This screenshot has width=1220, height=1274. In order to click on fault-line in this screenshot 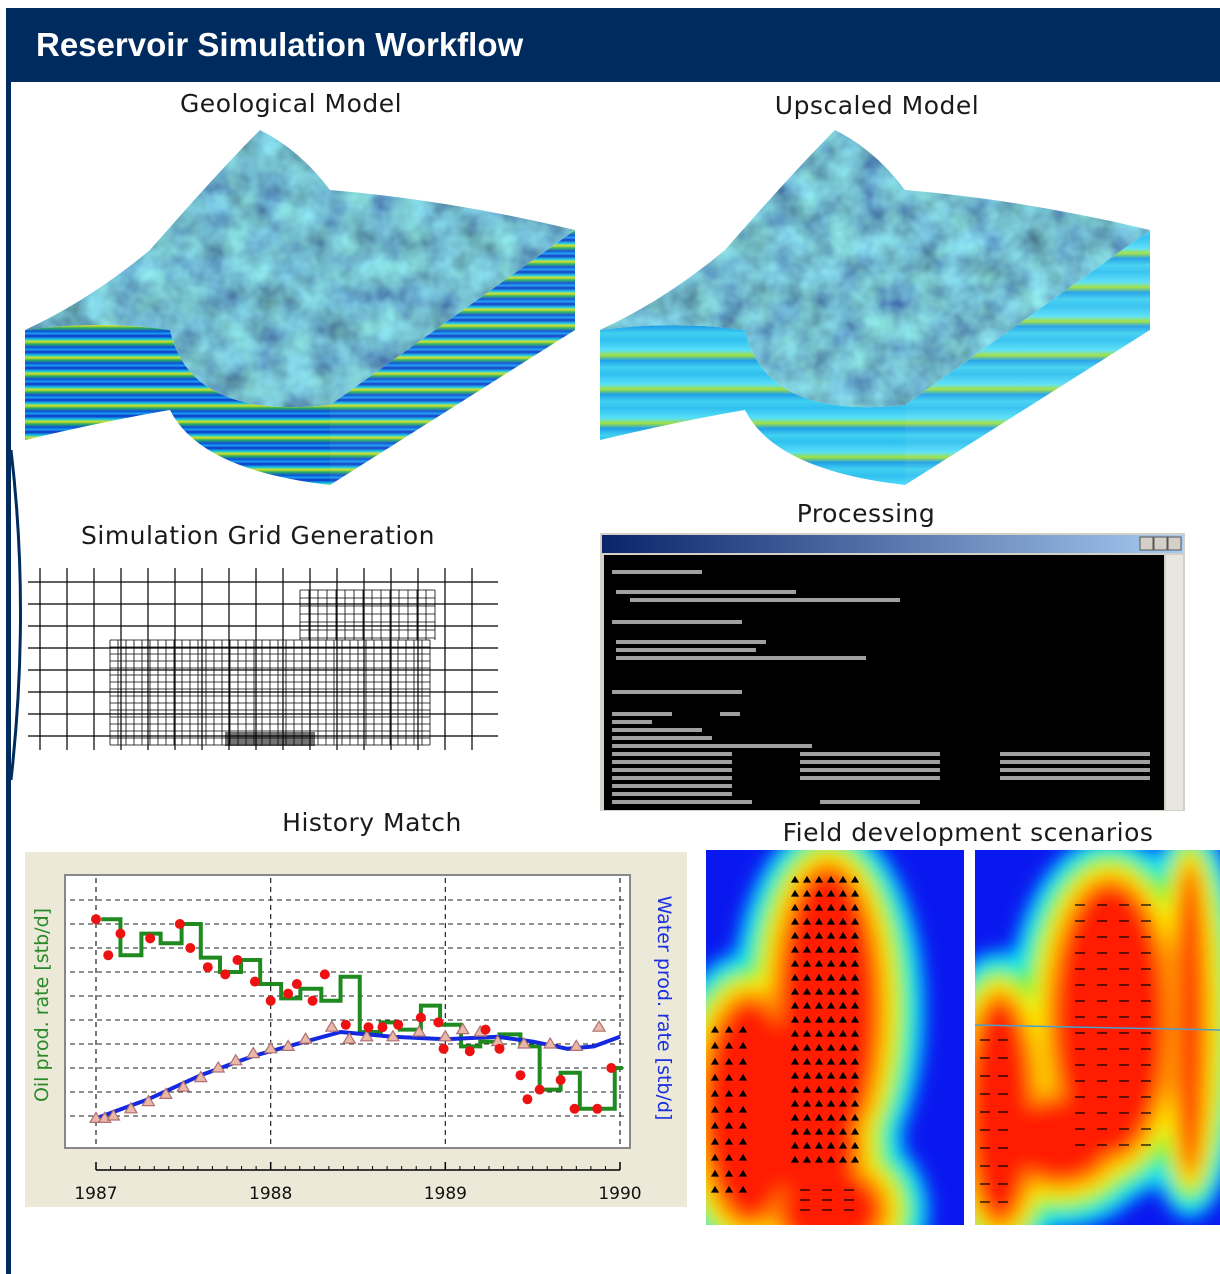, I will do `click(1097, 1027)`.